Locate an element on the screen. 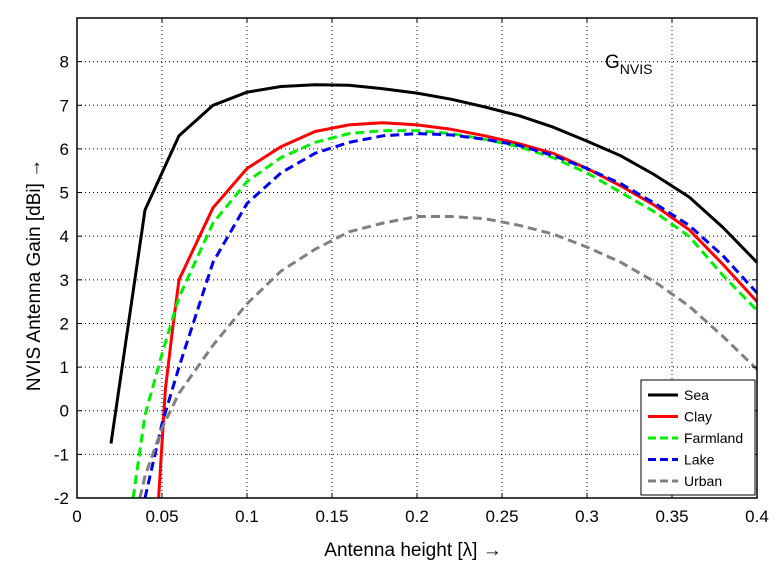 The height and width of the screenshot is (575, 781). gnvis-annotation-main: G is located at coordinates (612, 62).